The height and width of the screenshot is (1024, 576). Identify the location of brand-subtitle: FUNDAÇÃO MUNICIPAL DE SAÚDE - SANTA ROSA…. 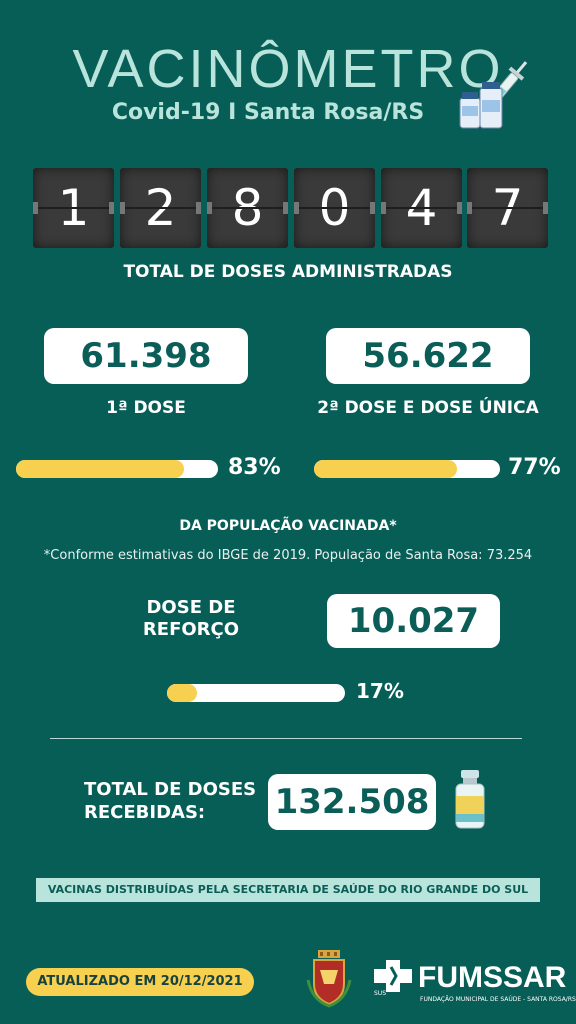
(498, 999).